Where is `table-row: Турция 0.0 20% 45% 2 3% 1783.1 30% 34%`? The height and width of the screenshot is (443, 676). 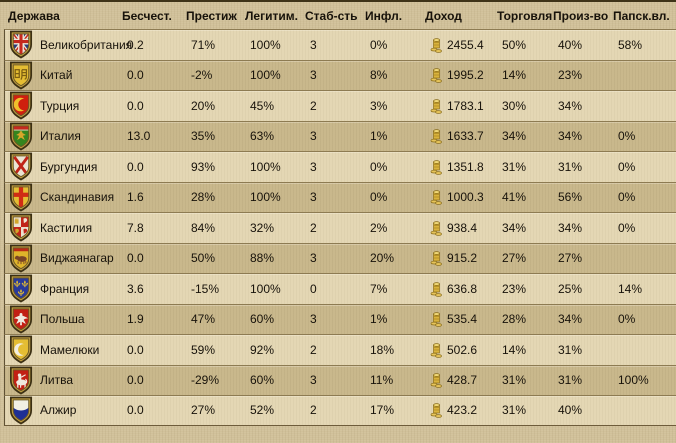 table-row: Турция 0.0 20% 45% 2 3% 1783.1 30% 34% is located at coordinates (340, 105).